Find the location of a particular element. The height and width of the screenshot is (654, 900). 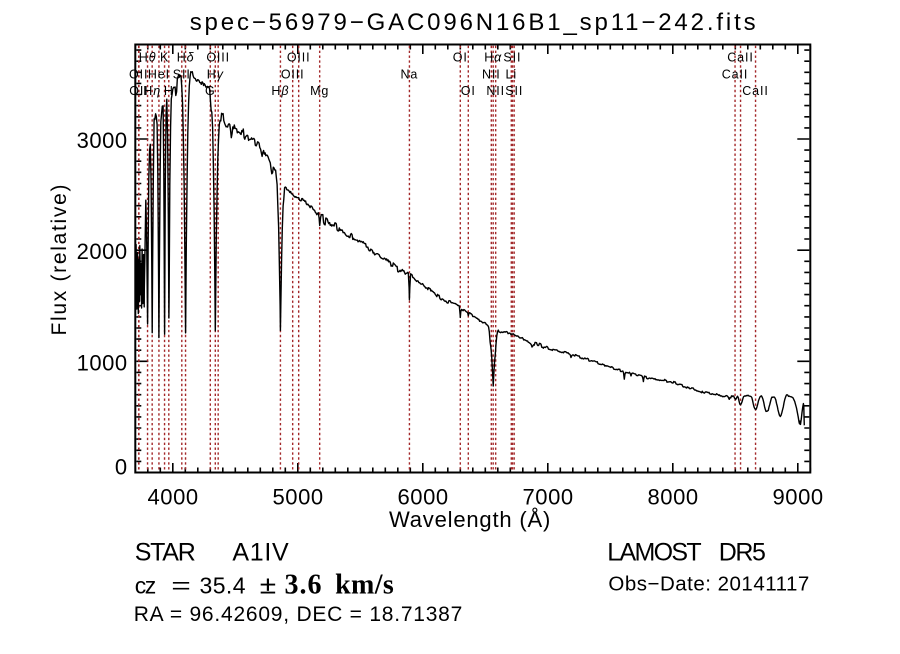

svg-text: 3.6 is located at coordinates (303, 585).